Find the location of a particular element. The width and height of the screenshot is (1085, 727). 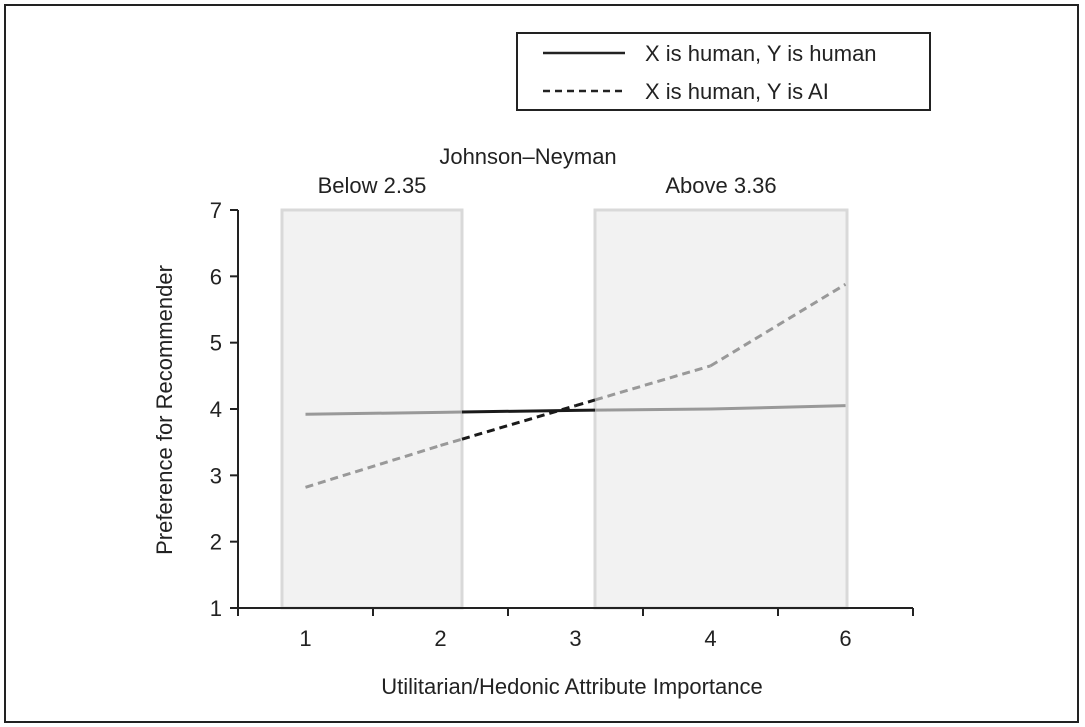

y-tick-label: 1 is located at coordinates (216, 608).